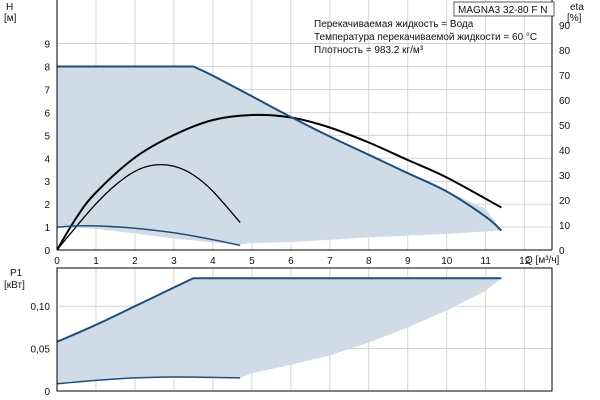  I want to click on y-tick-label-0: 0, so click(47, 251).